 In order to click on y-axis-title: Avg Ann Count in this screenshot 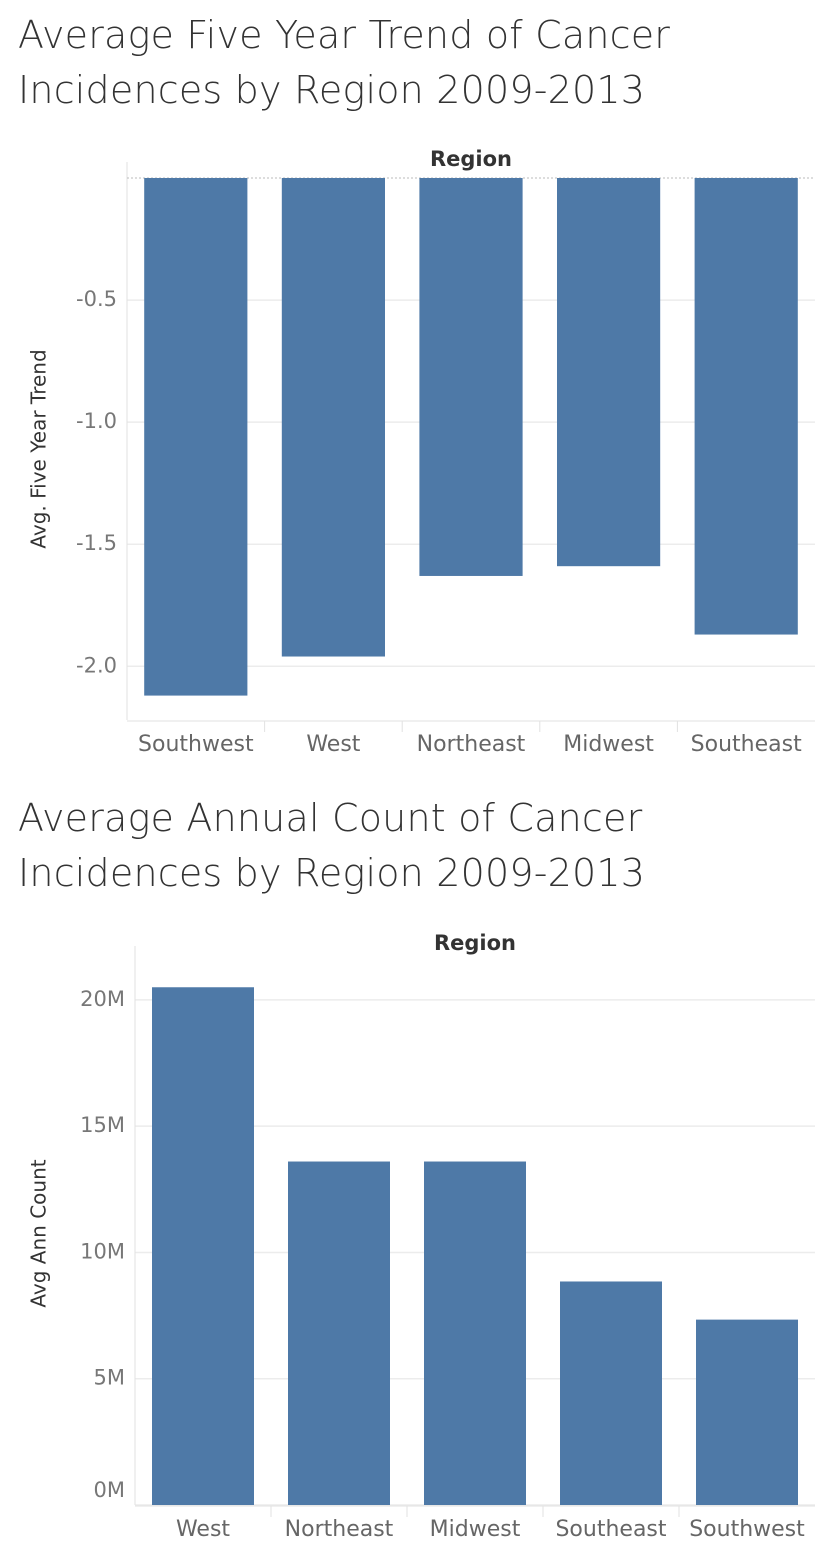, I will do `click(39, 1233)`.